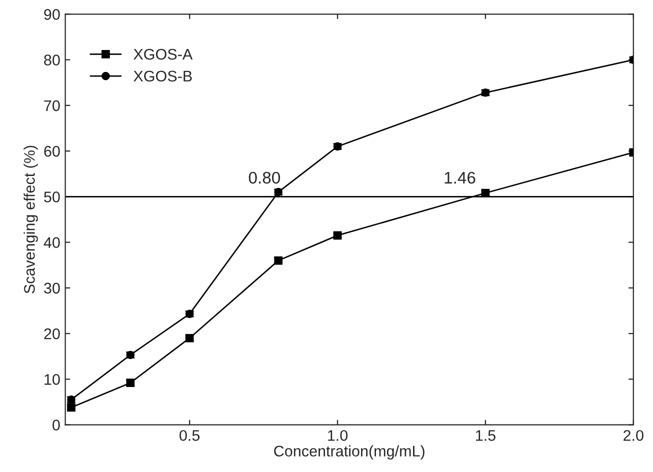 The width and height of the screenshot is (653, 472). I want to click on y-tick-label: 0, so click(56, 425).